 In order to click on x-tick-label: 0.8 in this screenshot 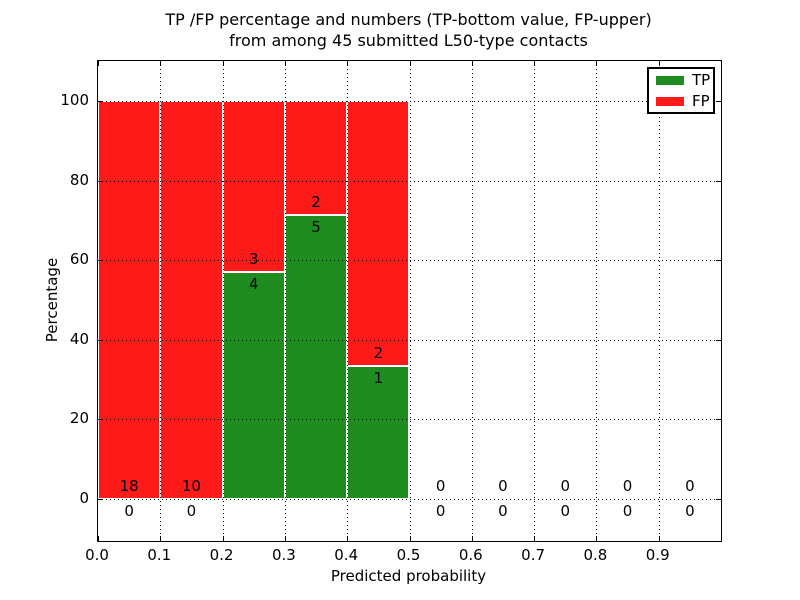, I will do `click(595, 555)`.